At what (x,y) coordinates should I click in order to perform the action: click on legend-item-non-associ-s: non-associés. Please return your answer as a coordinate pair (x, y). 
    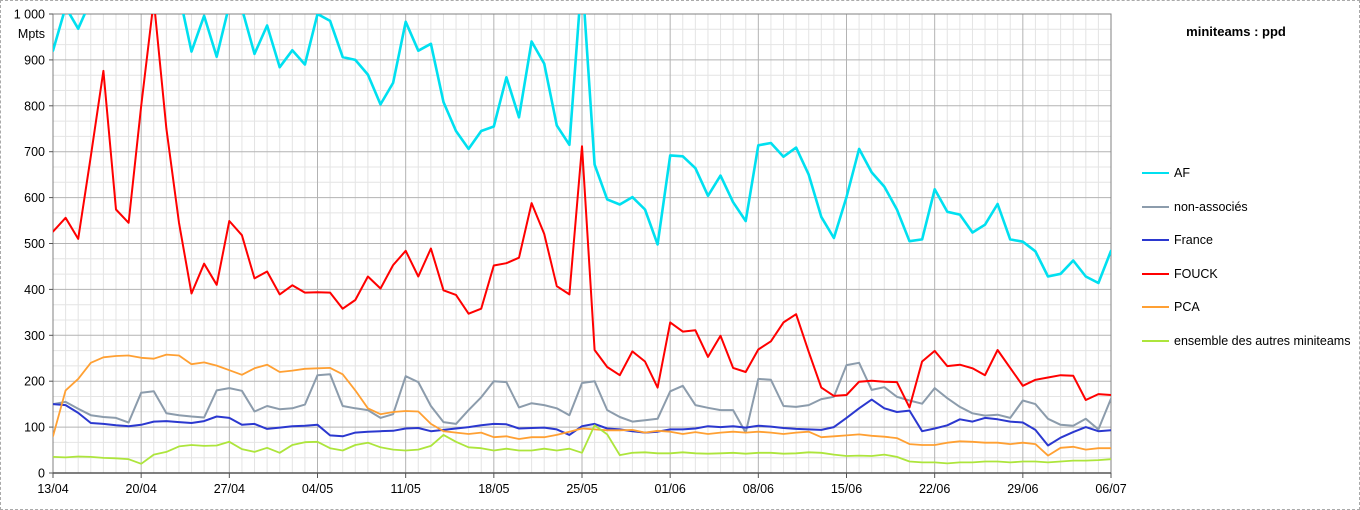
    Looking at the image, I should click on (1195, 207).